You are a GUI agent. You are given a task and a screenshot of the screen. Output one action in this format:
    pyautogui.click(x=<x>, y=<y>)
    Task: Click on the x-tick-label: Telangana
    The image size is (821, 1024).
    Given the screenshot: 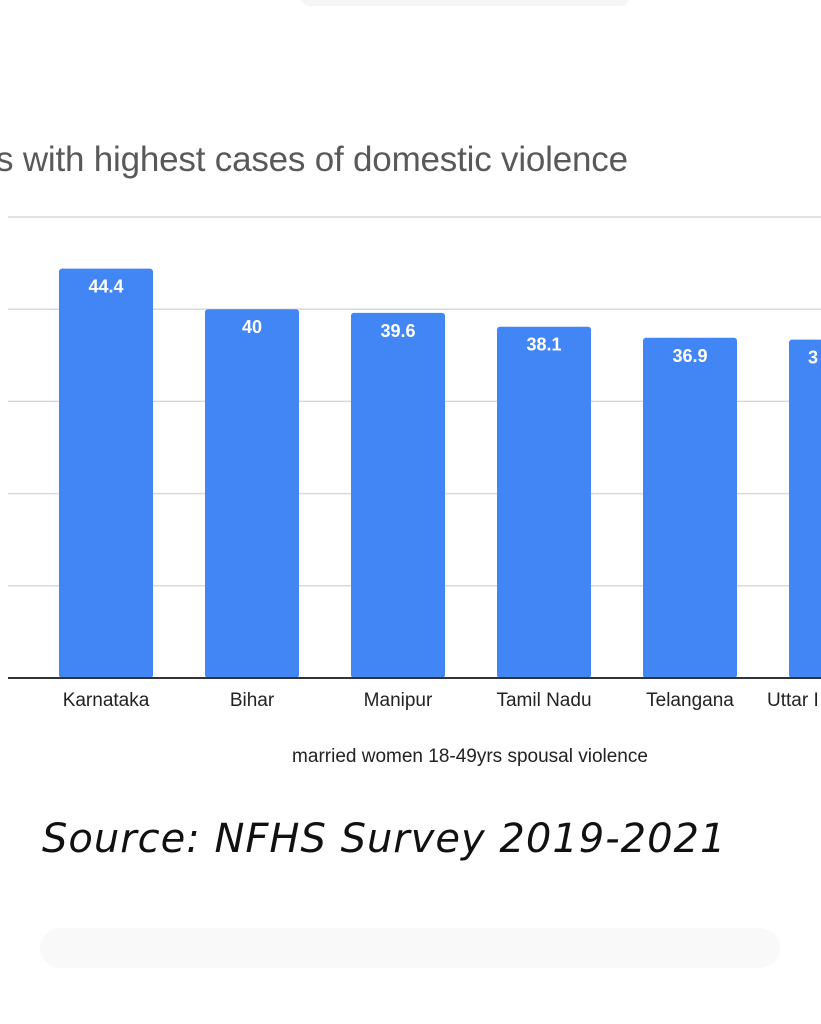 What is the action you would take?
    pyautogui.click(x=690, y=700)
    